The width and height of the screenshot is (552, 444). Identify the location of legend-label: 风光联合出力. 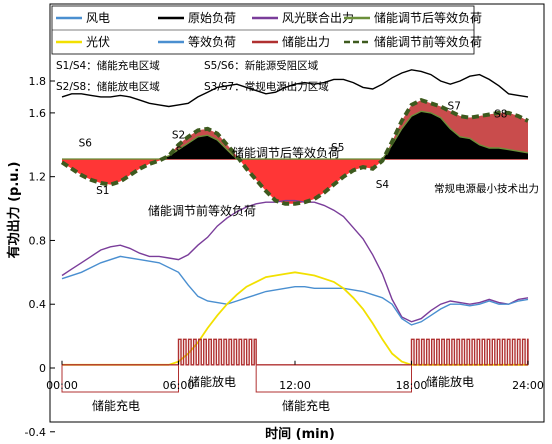
(318, 17).